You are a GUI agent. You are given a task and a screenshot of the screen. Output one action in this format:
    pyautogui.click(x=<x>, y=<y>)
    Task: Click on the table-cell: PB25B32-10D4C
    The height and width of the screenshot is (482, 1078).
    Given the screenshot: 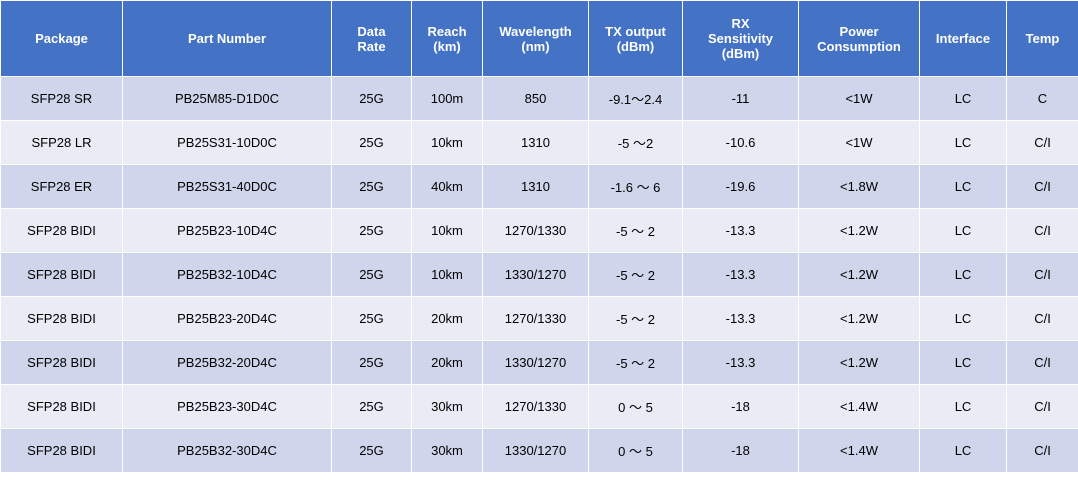 What is the action you would take?
    pyautogui.click(x=227, y=274)
    